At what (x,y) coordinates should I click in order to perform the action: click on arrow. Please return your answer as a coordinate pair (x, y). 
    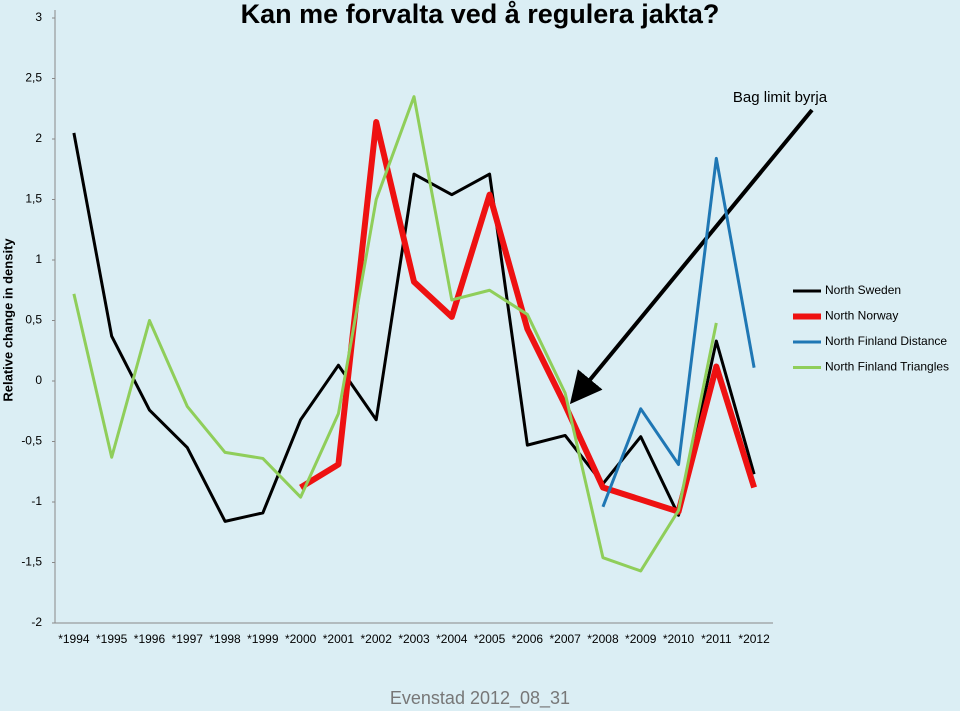
    Looking at the image, I should click on (691, 256).